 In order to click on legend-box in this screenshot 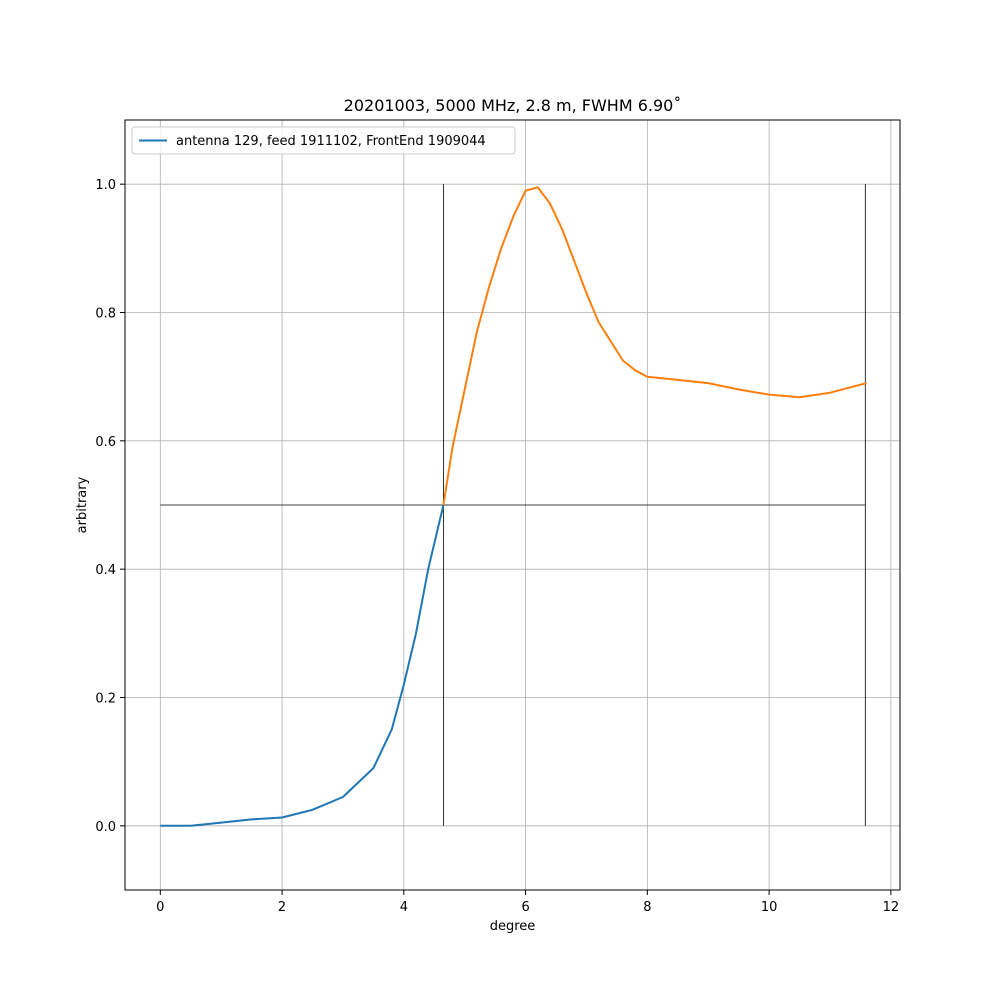, I will do `click(323, 140)`.